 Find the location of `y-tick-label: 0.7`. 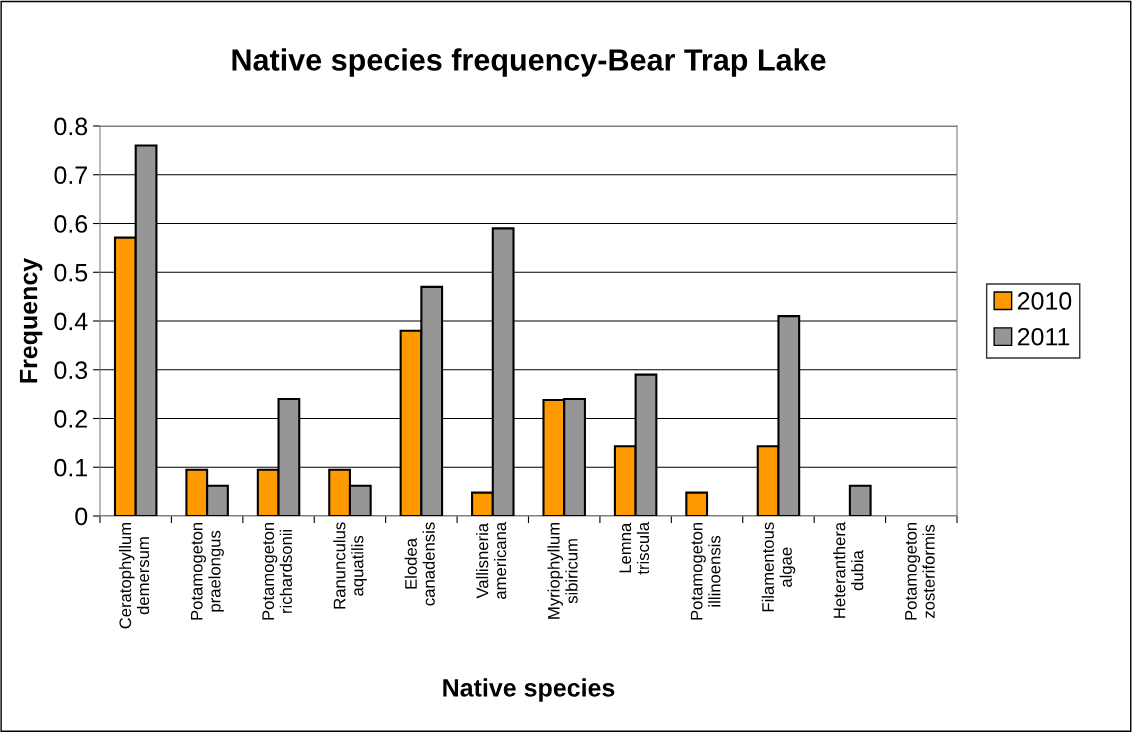

y-tick-label: 0.7 is located at coordinates (70, 175).